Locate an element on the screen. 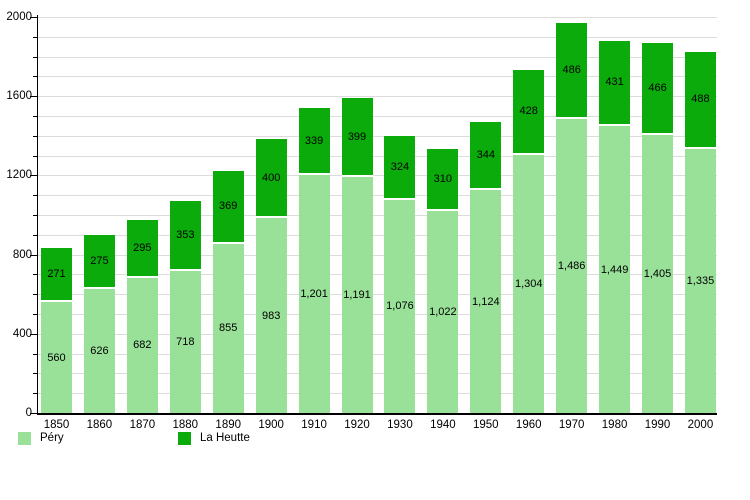 Image resolution: width=750 pixels, height=500 pixels. bar-segment-la-heutte: 353 is located at coordinates (185, 235).